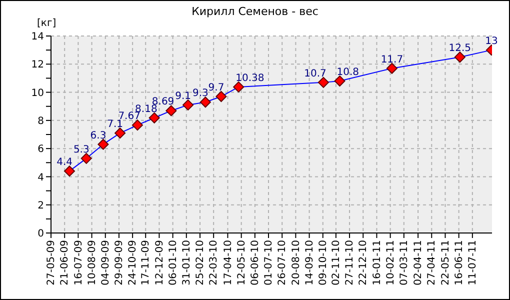 The height and width of the screenshot is (300, 510). I want to click on x-tick-label: 21-06-09, so click(65, 263).